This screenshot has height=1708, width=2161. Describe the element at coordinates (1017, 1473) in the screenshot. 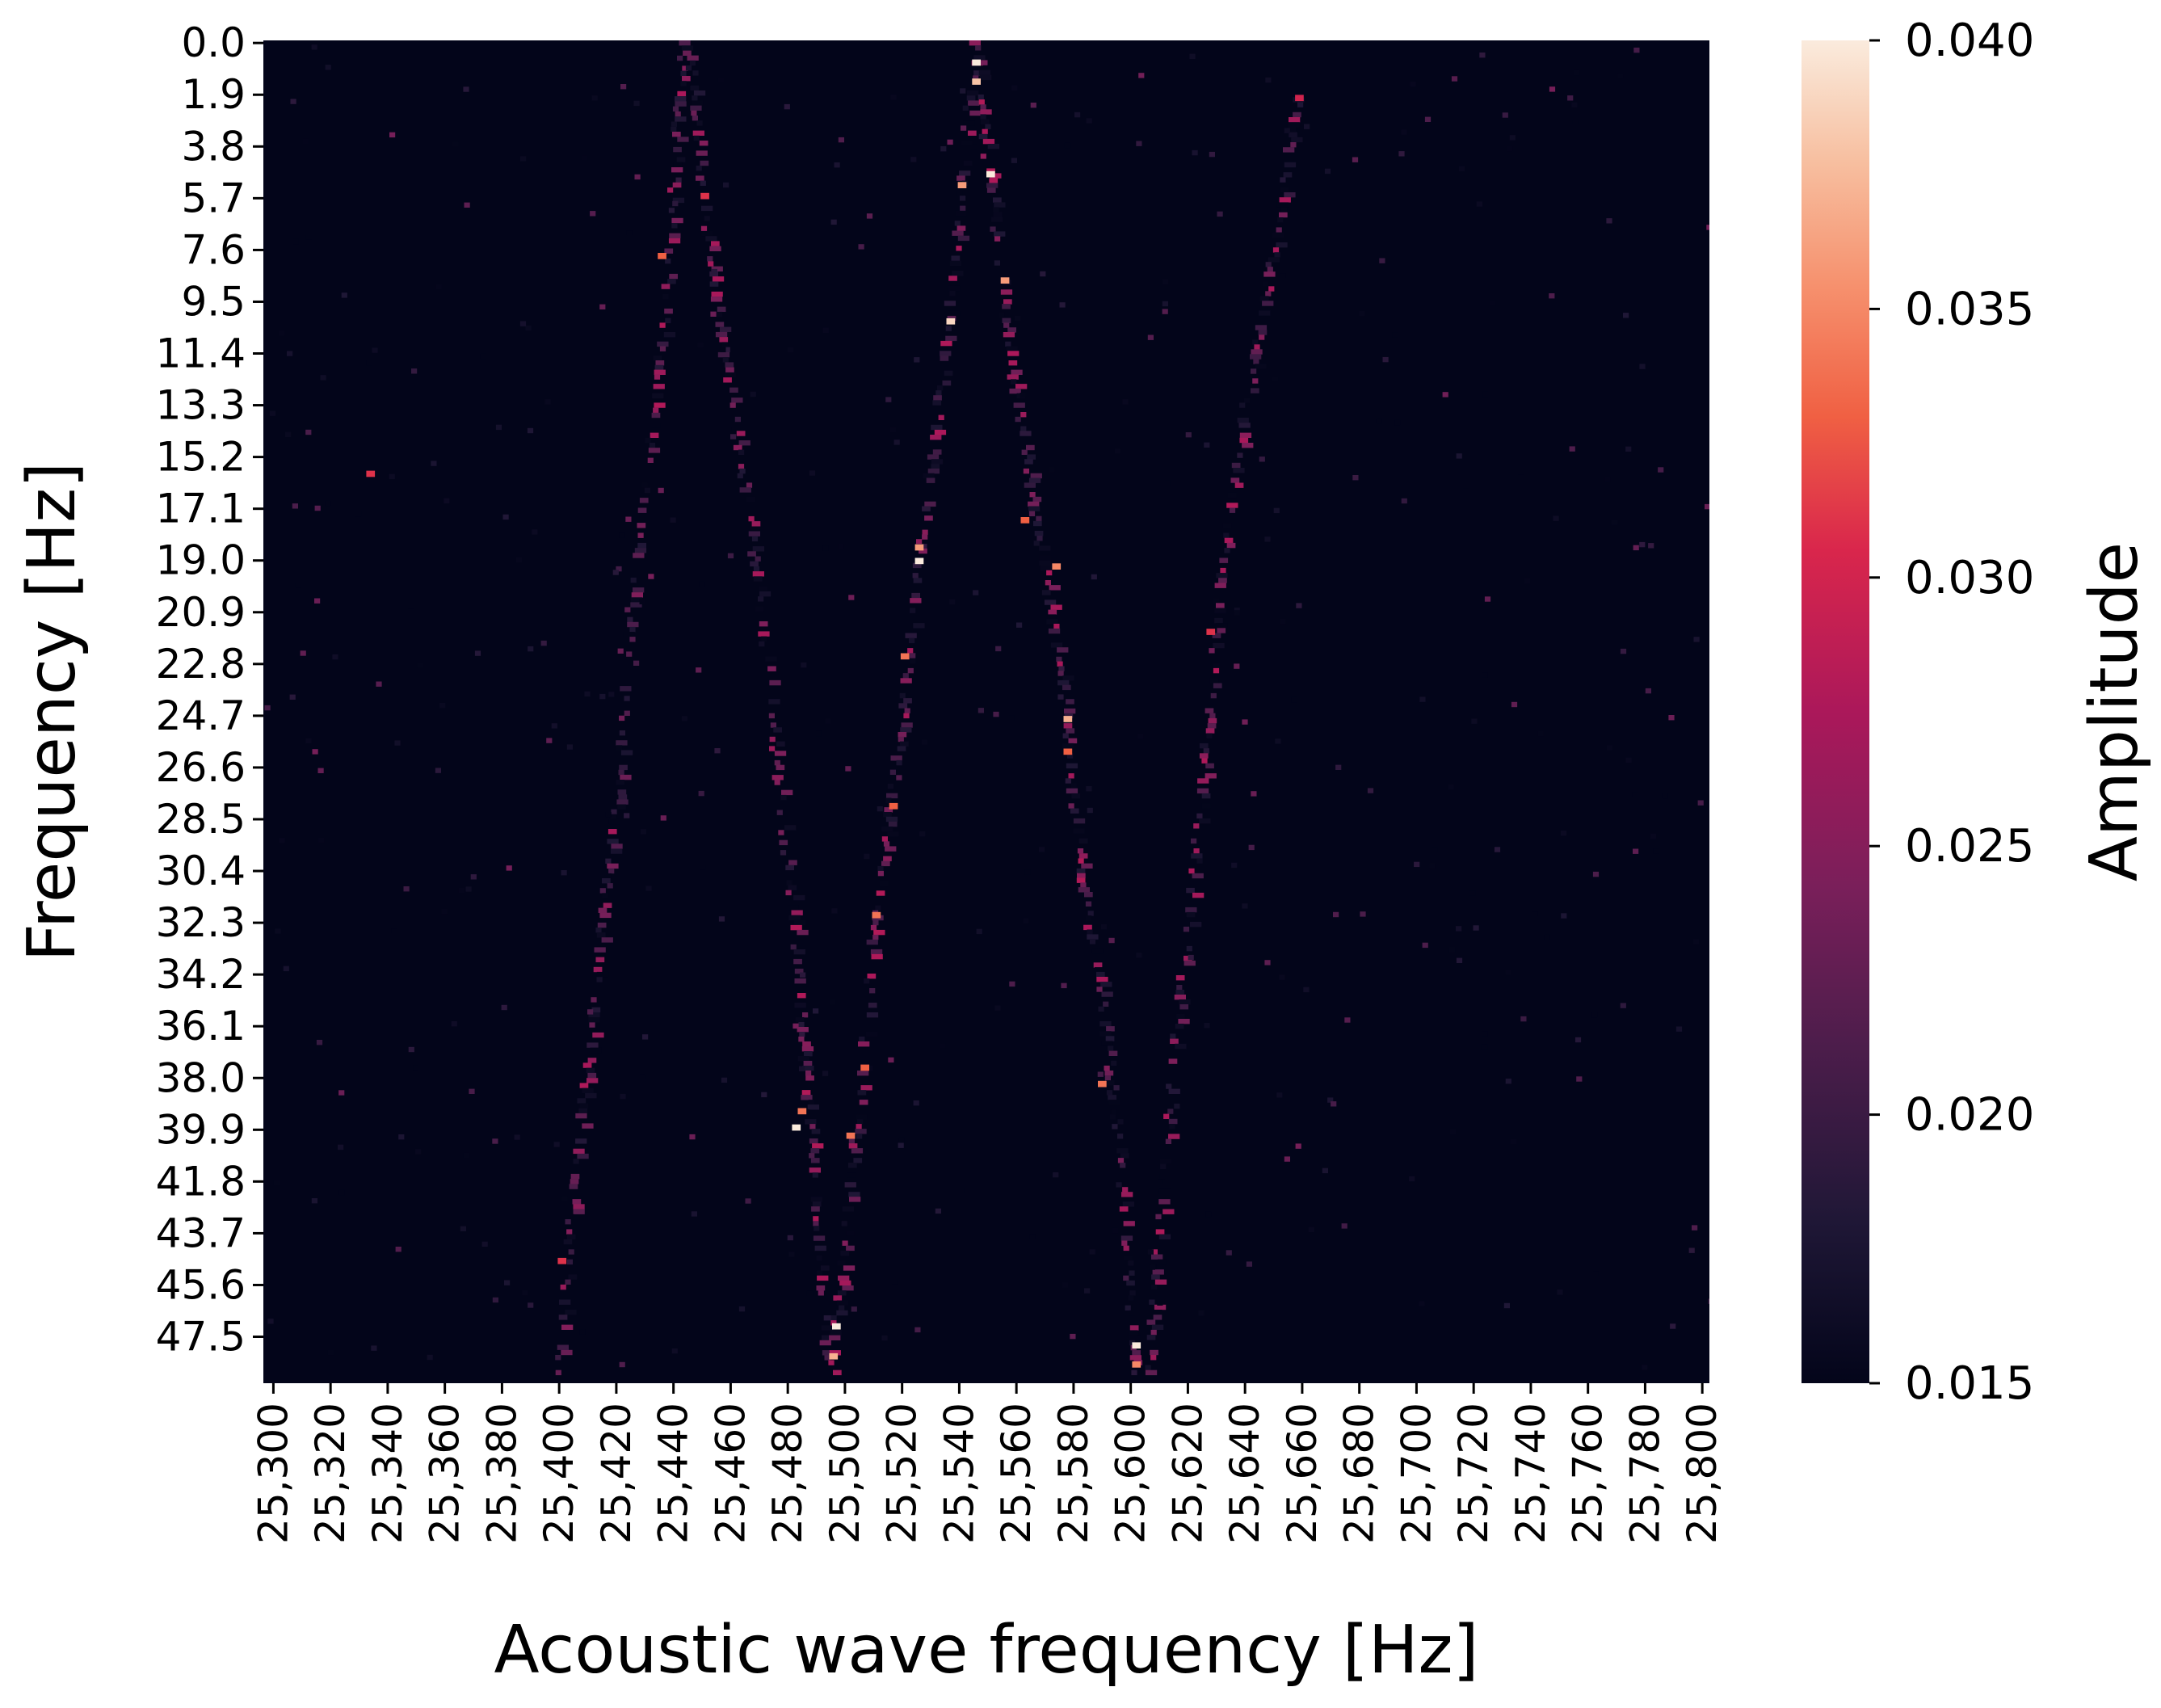

I see `x-tick-label: 25,560` at that location.